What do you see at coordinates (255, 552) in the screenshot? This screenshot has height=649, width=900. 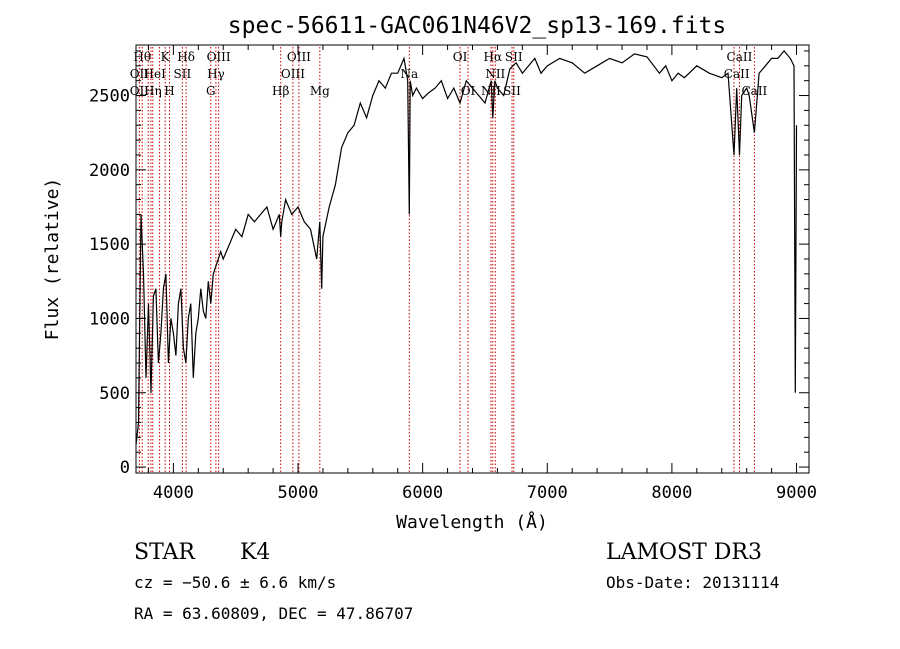 I see `subclass-label: K4` at bounding box center [255, 552].